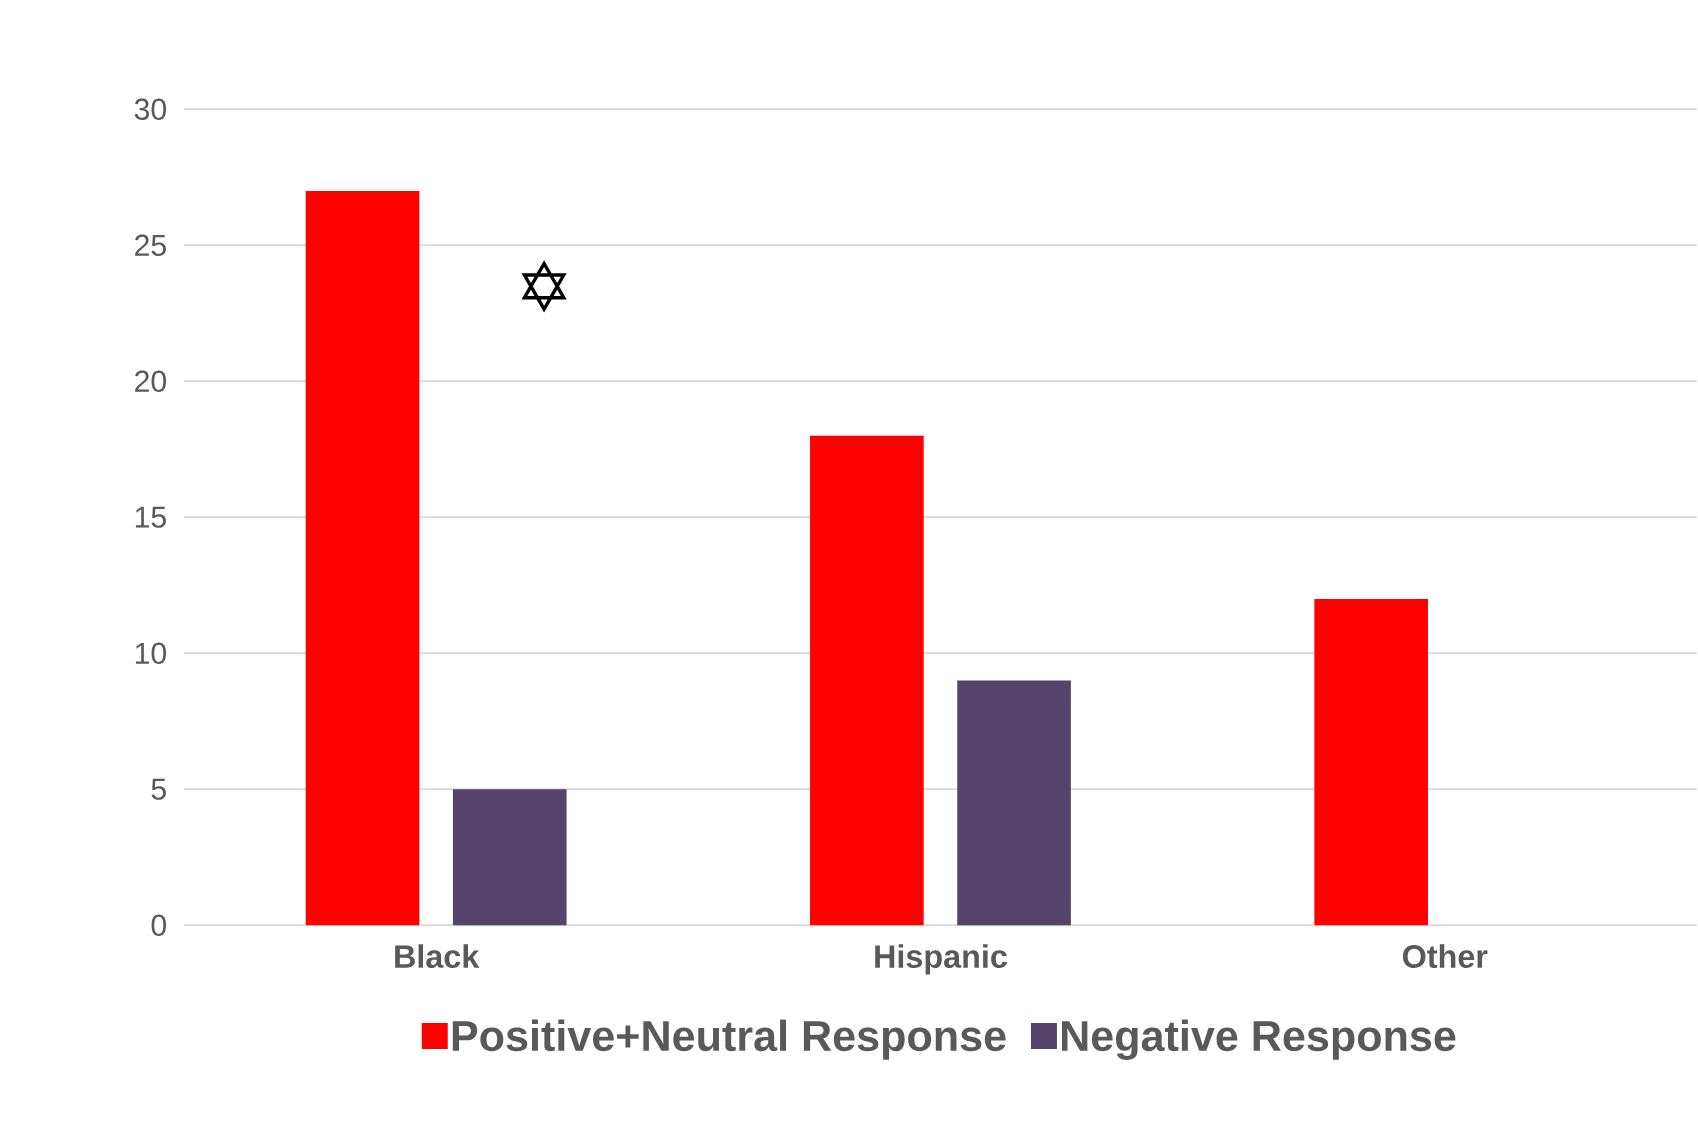 Image resolution: width=1698 pixels, height=1147 pixels. I want to click on x-tick-label: Black, so click(437, 956).